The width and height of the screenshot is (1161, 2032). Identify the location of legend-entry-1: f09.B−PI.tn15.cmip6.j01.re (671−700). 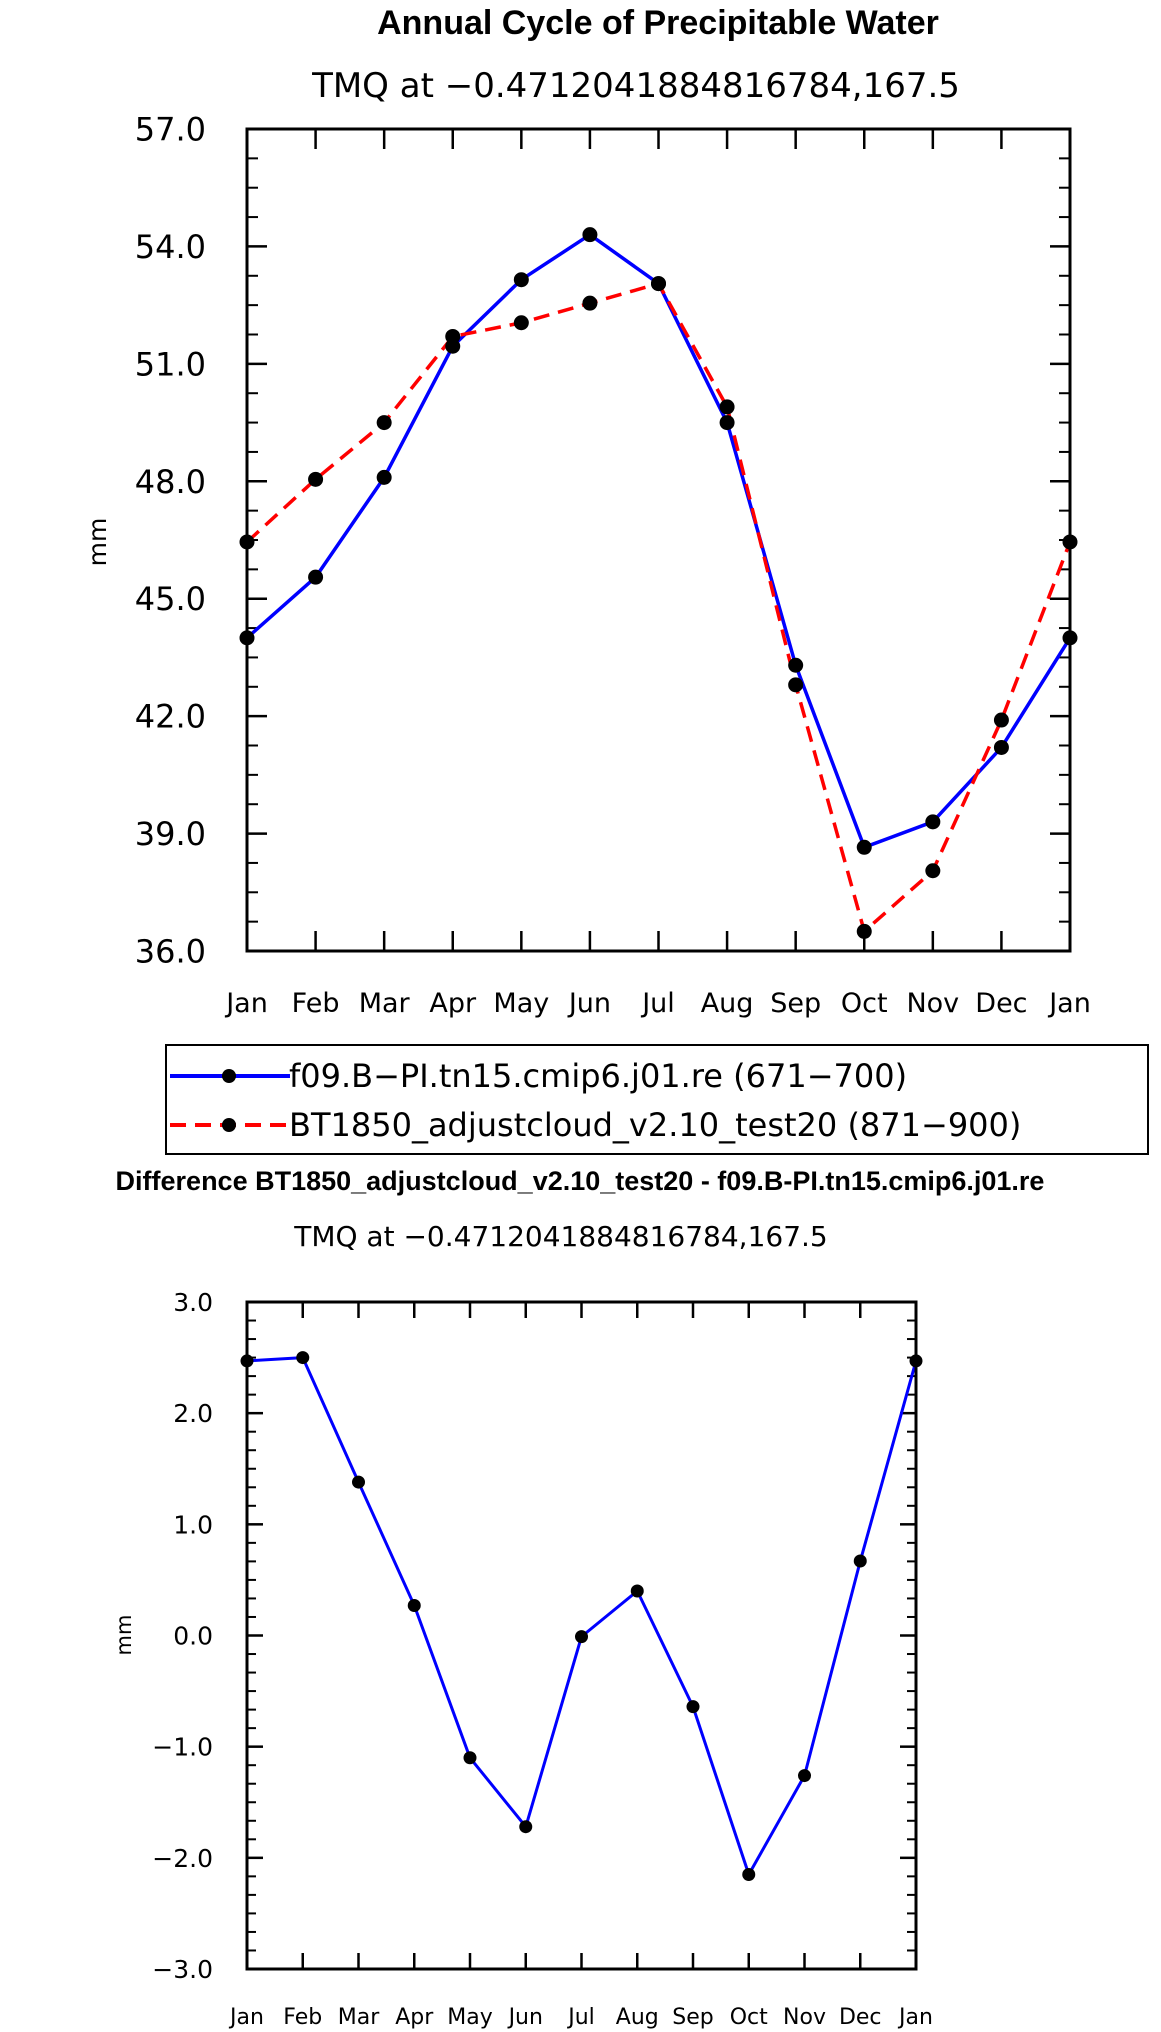
(538, 1076).